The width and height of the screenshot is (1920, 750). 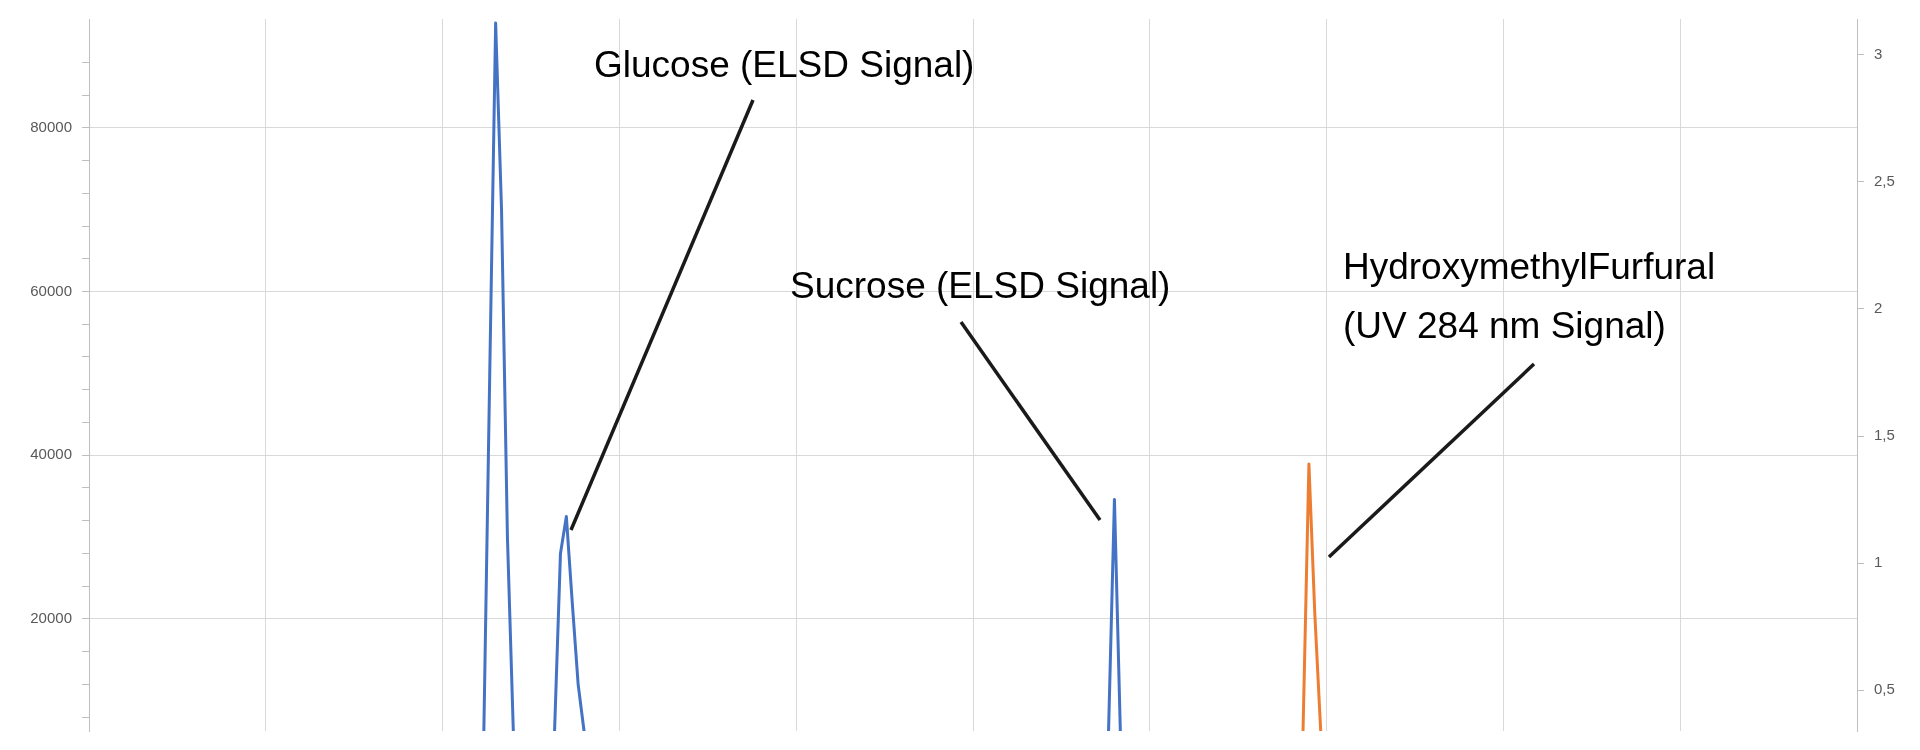 What do you see at coordinates (1884, 689) in the screenshot?
I see `y2-tick-label: 0,5` at bounding box center [1884, 689].